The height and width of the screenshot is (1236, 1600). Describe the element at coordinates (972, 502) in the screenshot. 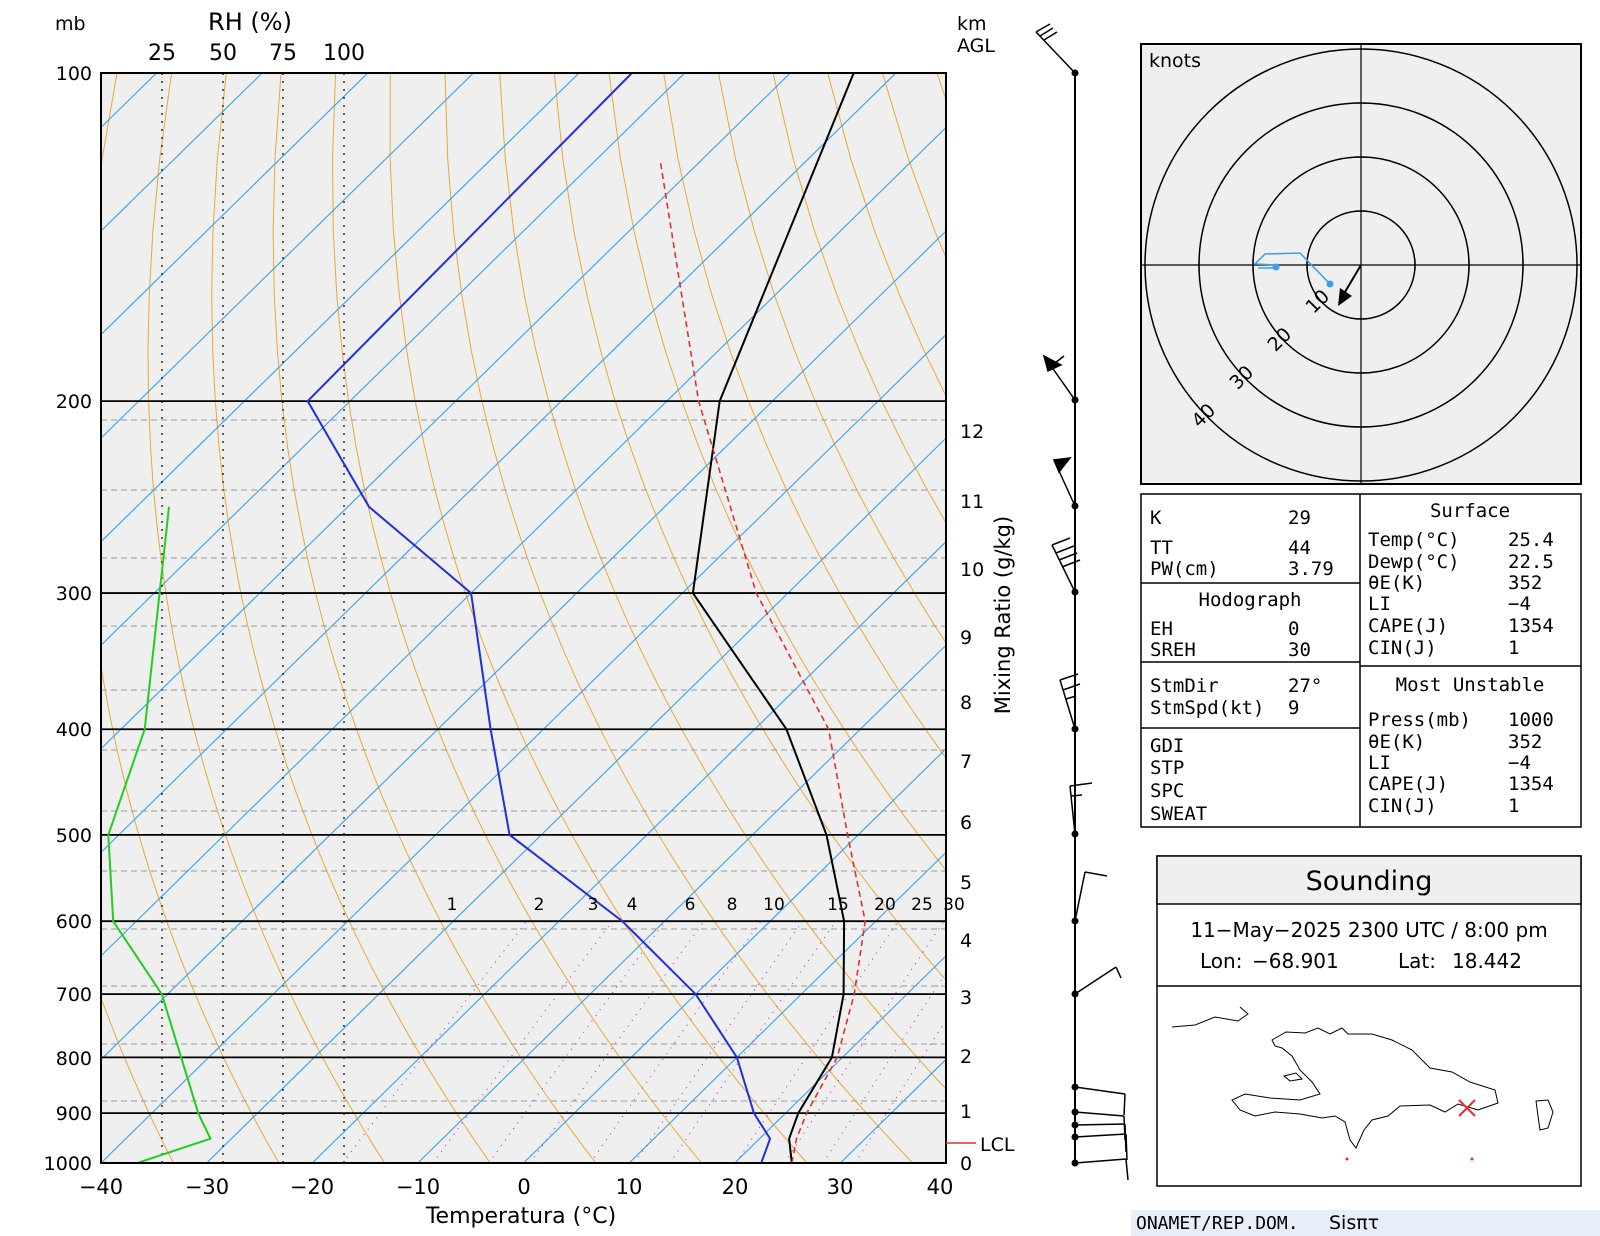

I see `height-tick: 11` at that location.